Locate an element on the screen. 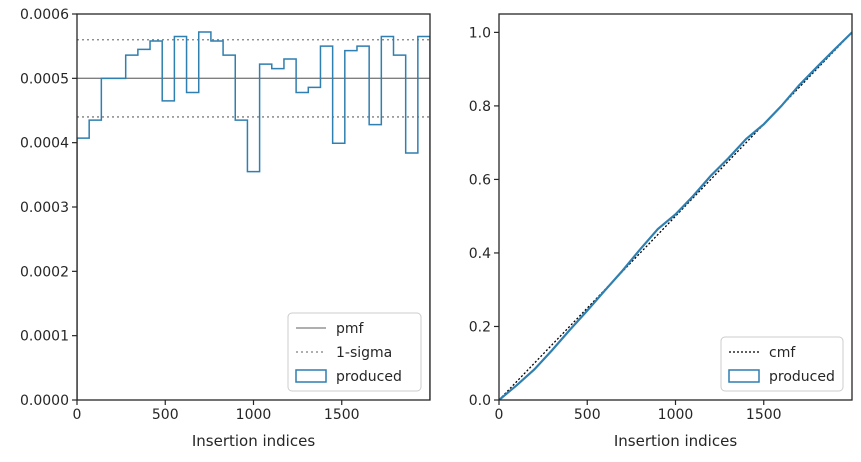 This screenshot has width=861, height=462. y-tick-label: 0.0005 is located at coordinates (44, 79).